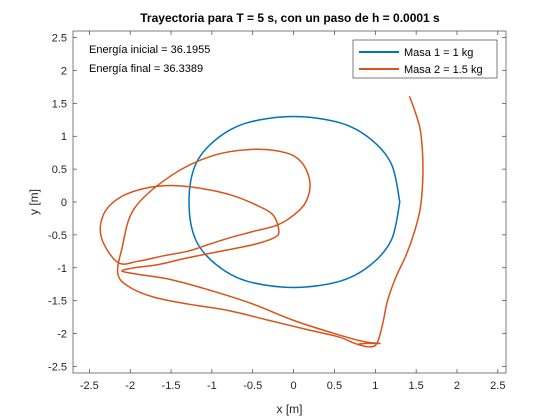 Image resolution: width=560 pixels, height=420 pixels. I want to click on legend-label-masa-1: Masa 1 = 1 kg, so click(438, 53).